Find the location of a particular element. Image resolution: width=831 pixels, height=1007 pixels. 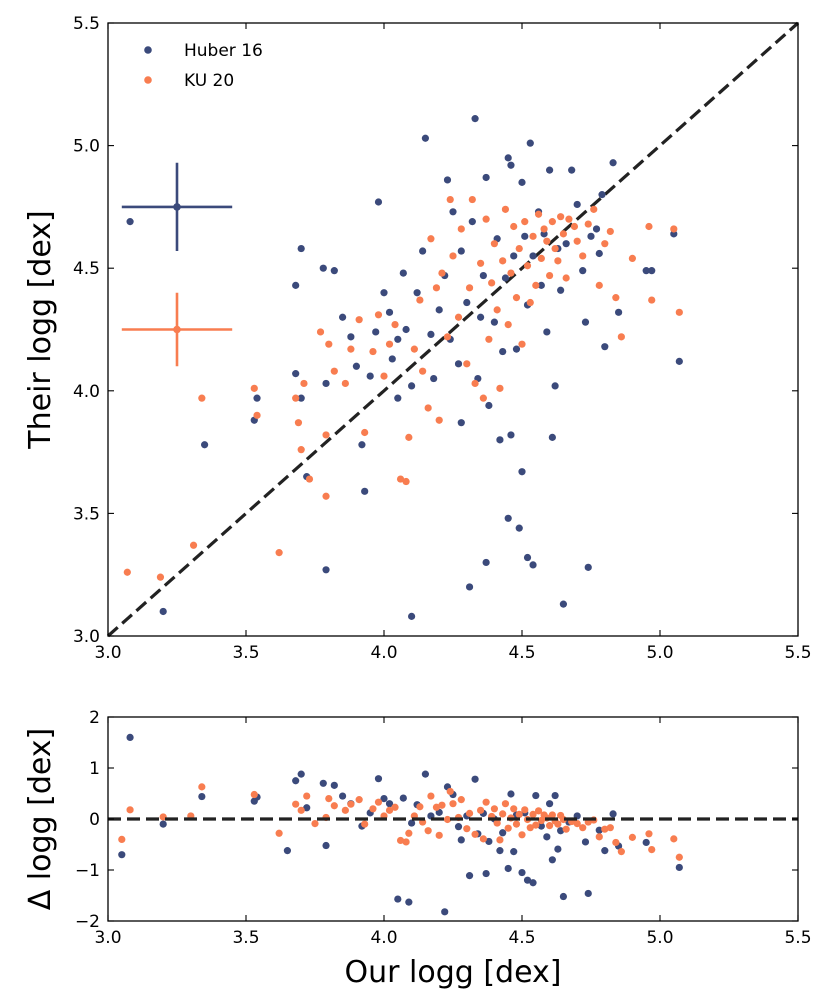

main-x-tick-label: 3.0 is located at coordinates (107, 653).